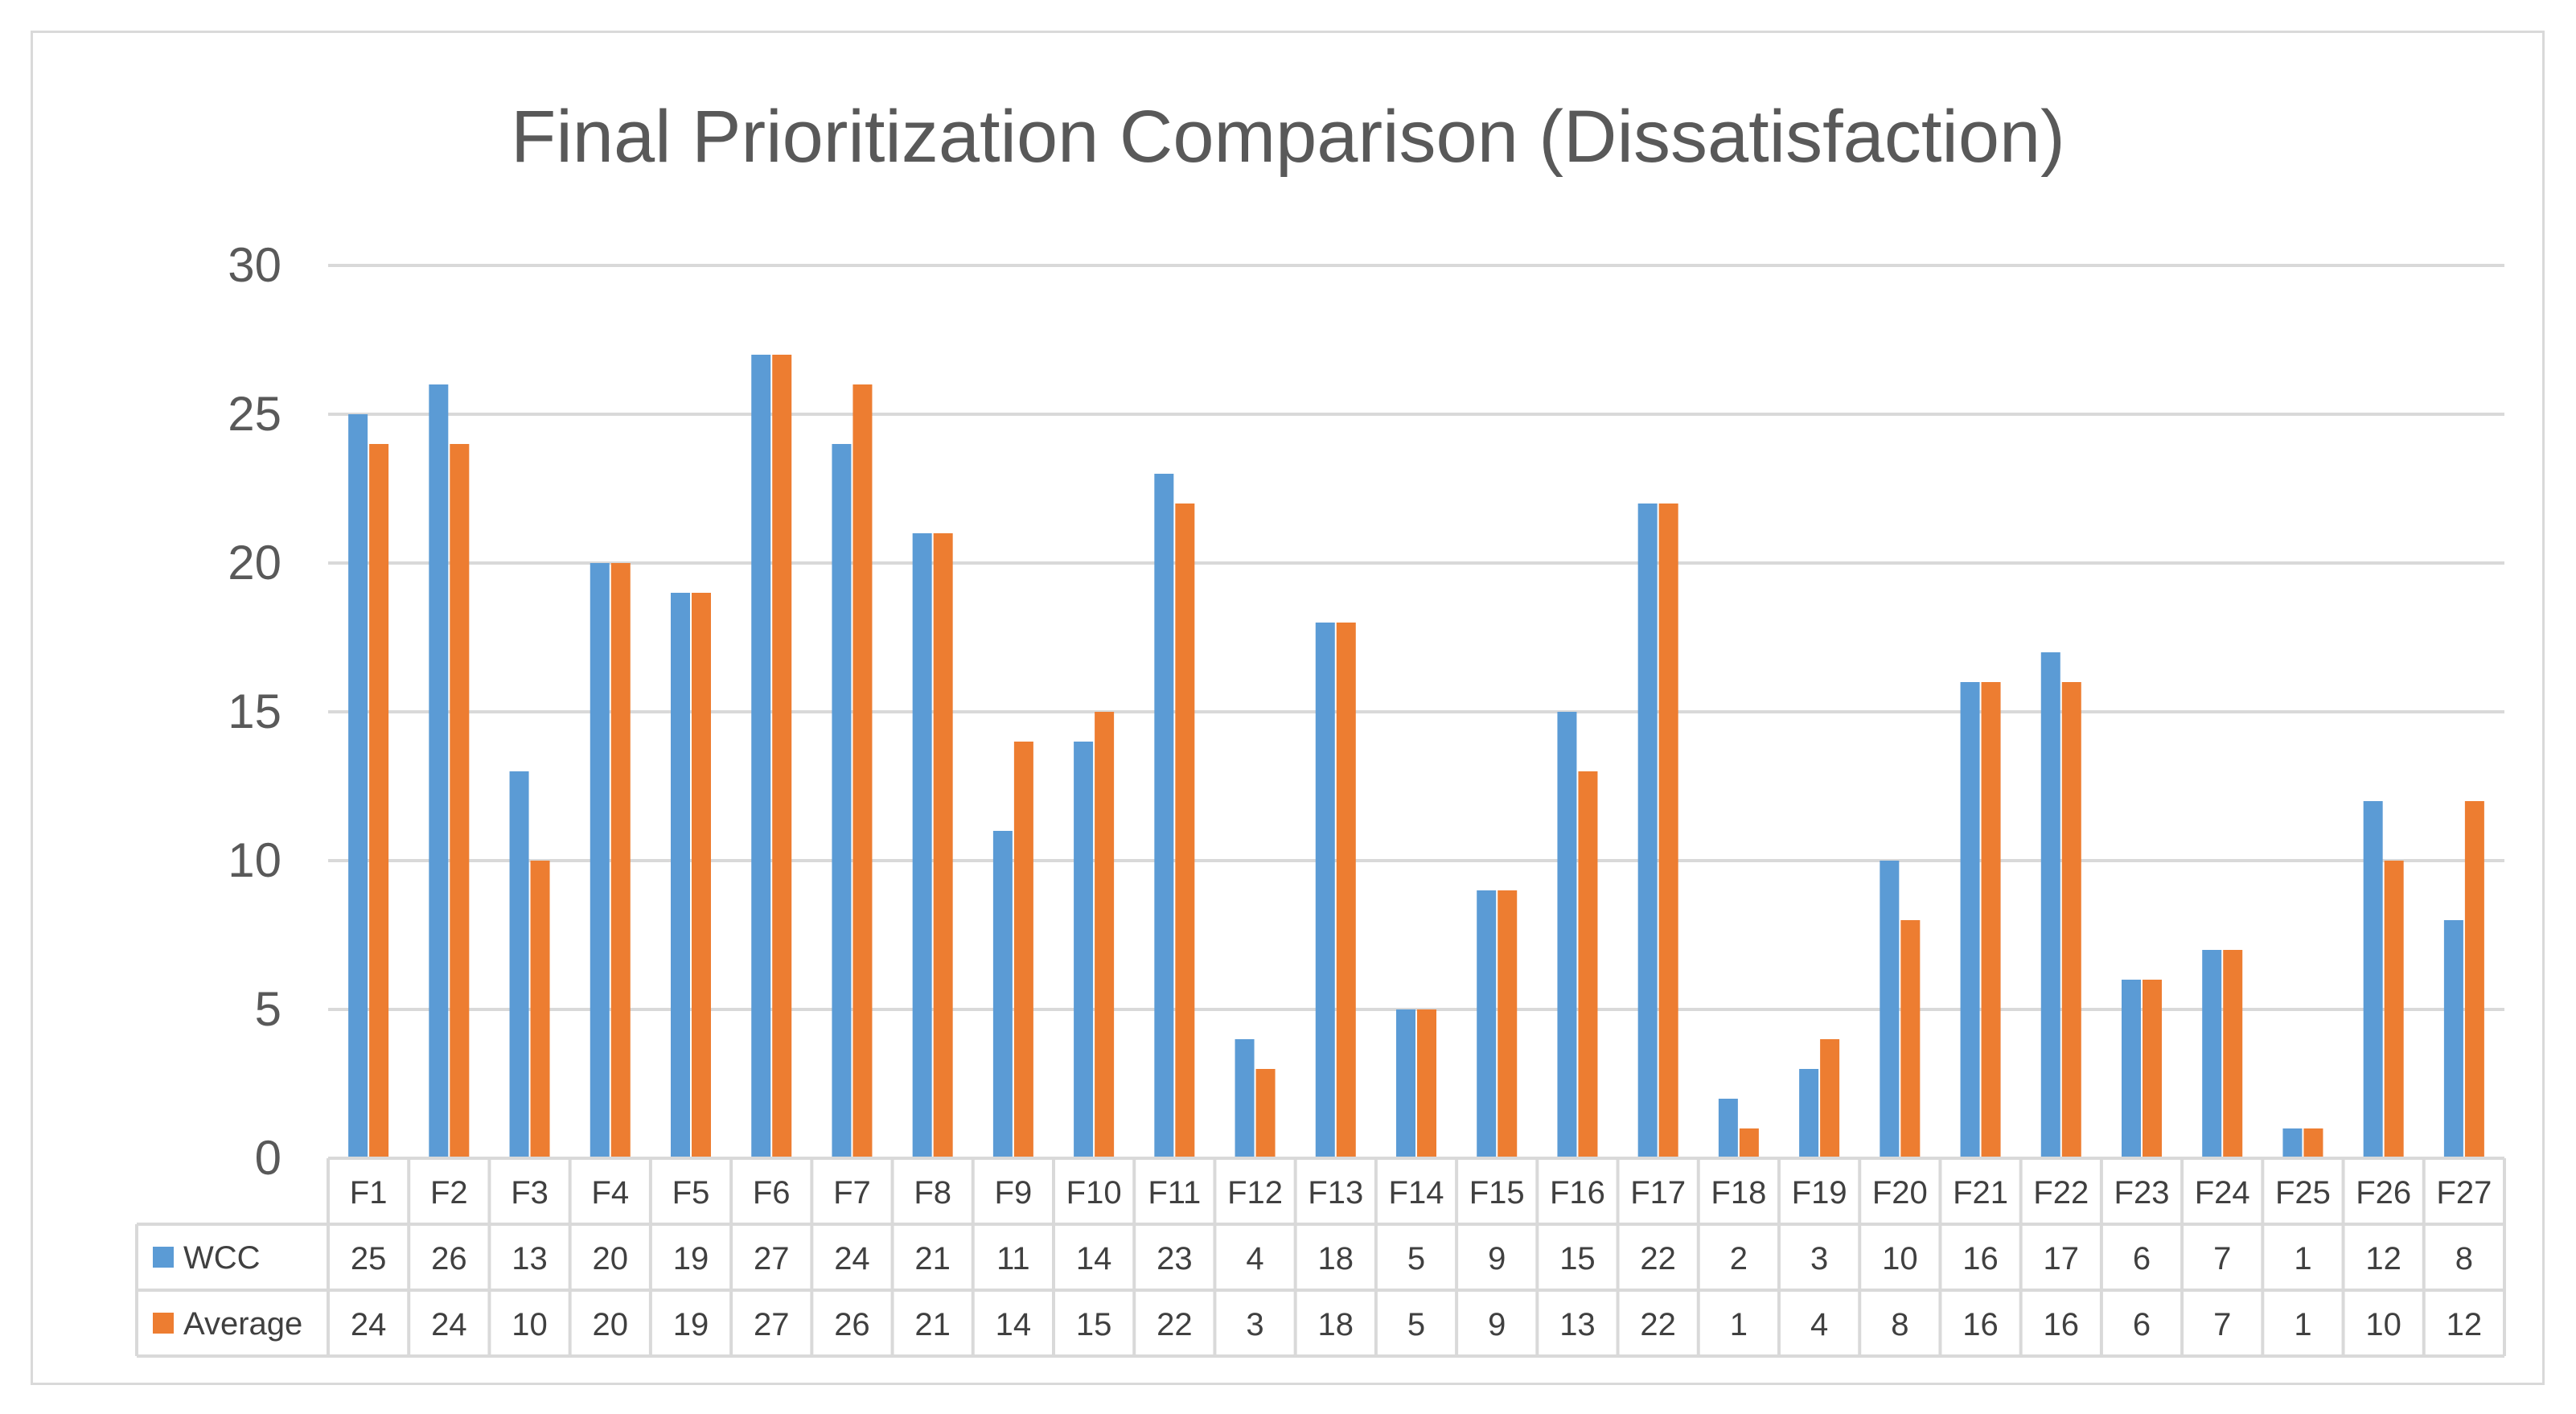 This screenshot has width=2576, height=1414. What do you see at coordinates (529, 1193) in the screenshot?
I see `x-tick-label: F3` at bounding box center [529, 1193].